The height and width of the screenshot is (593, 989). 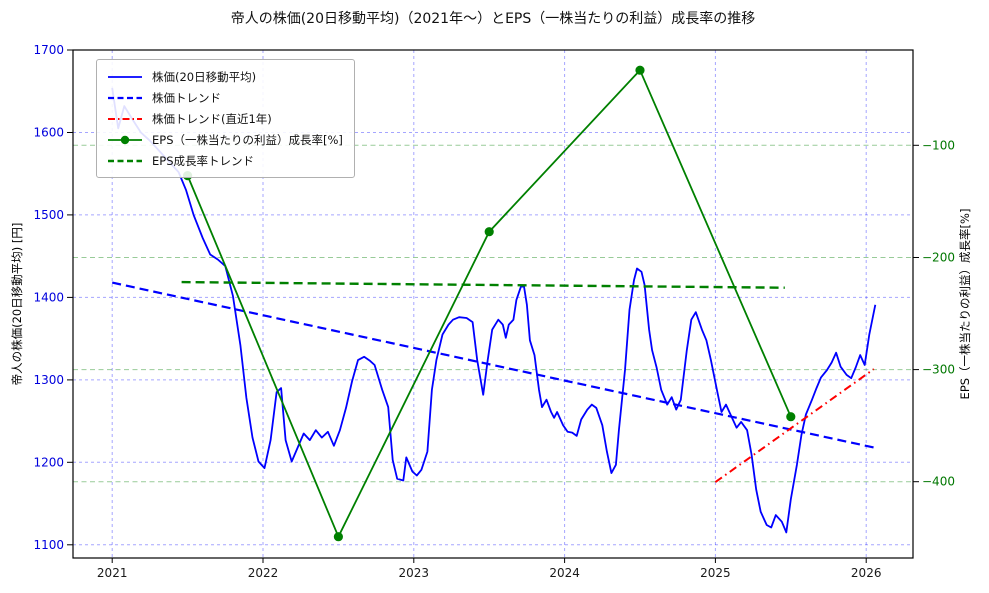 What do you see at coordinates (48, 545) in the screenshot?
I see `y-left-tick-label: 1100` at bounding box center [48, 545].